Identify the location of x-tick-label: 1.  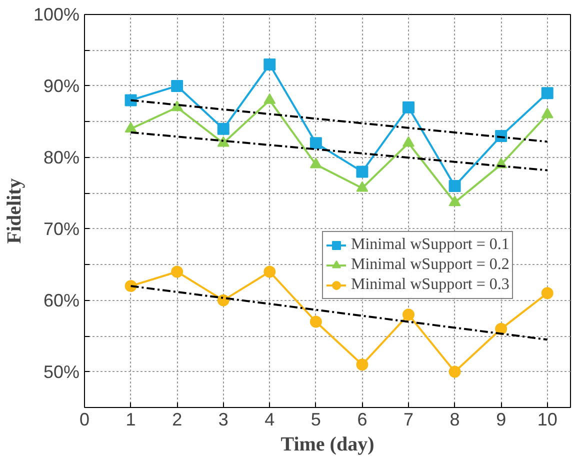
(131, 420).